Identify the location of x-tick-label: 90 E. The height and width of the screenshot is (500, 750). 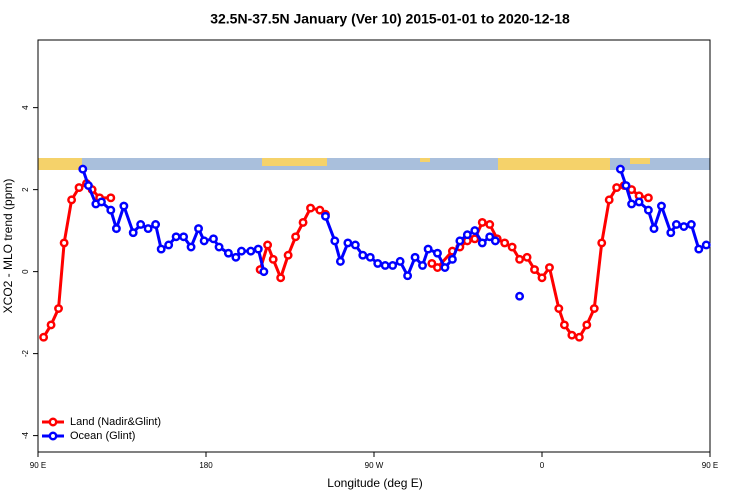
(38, 465).